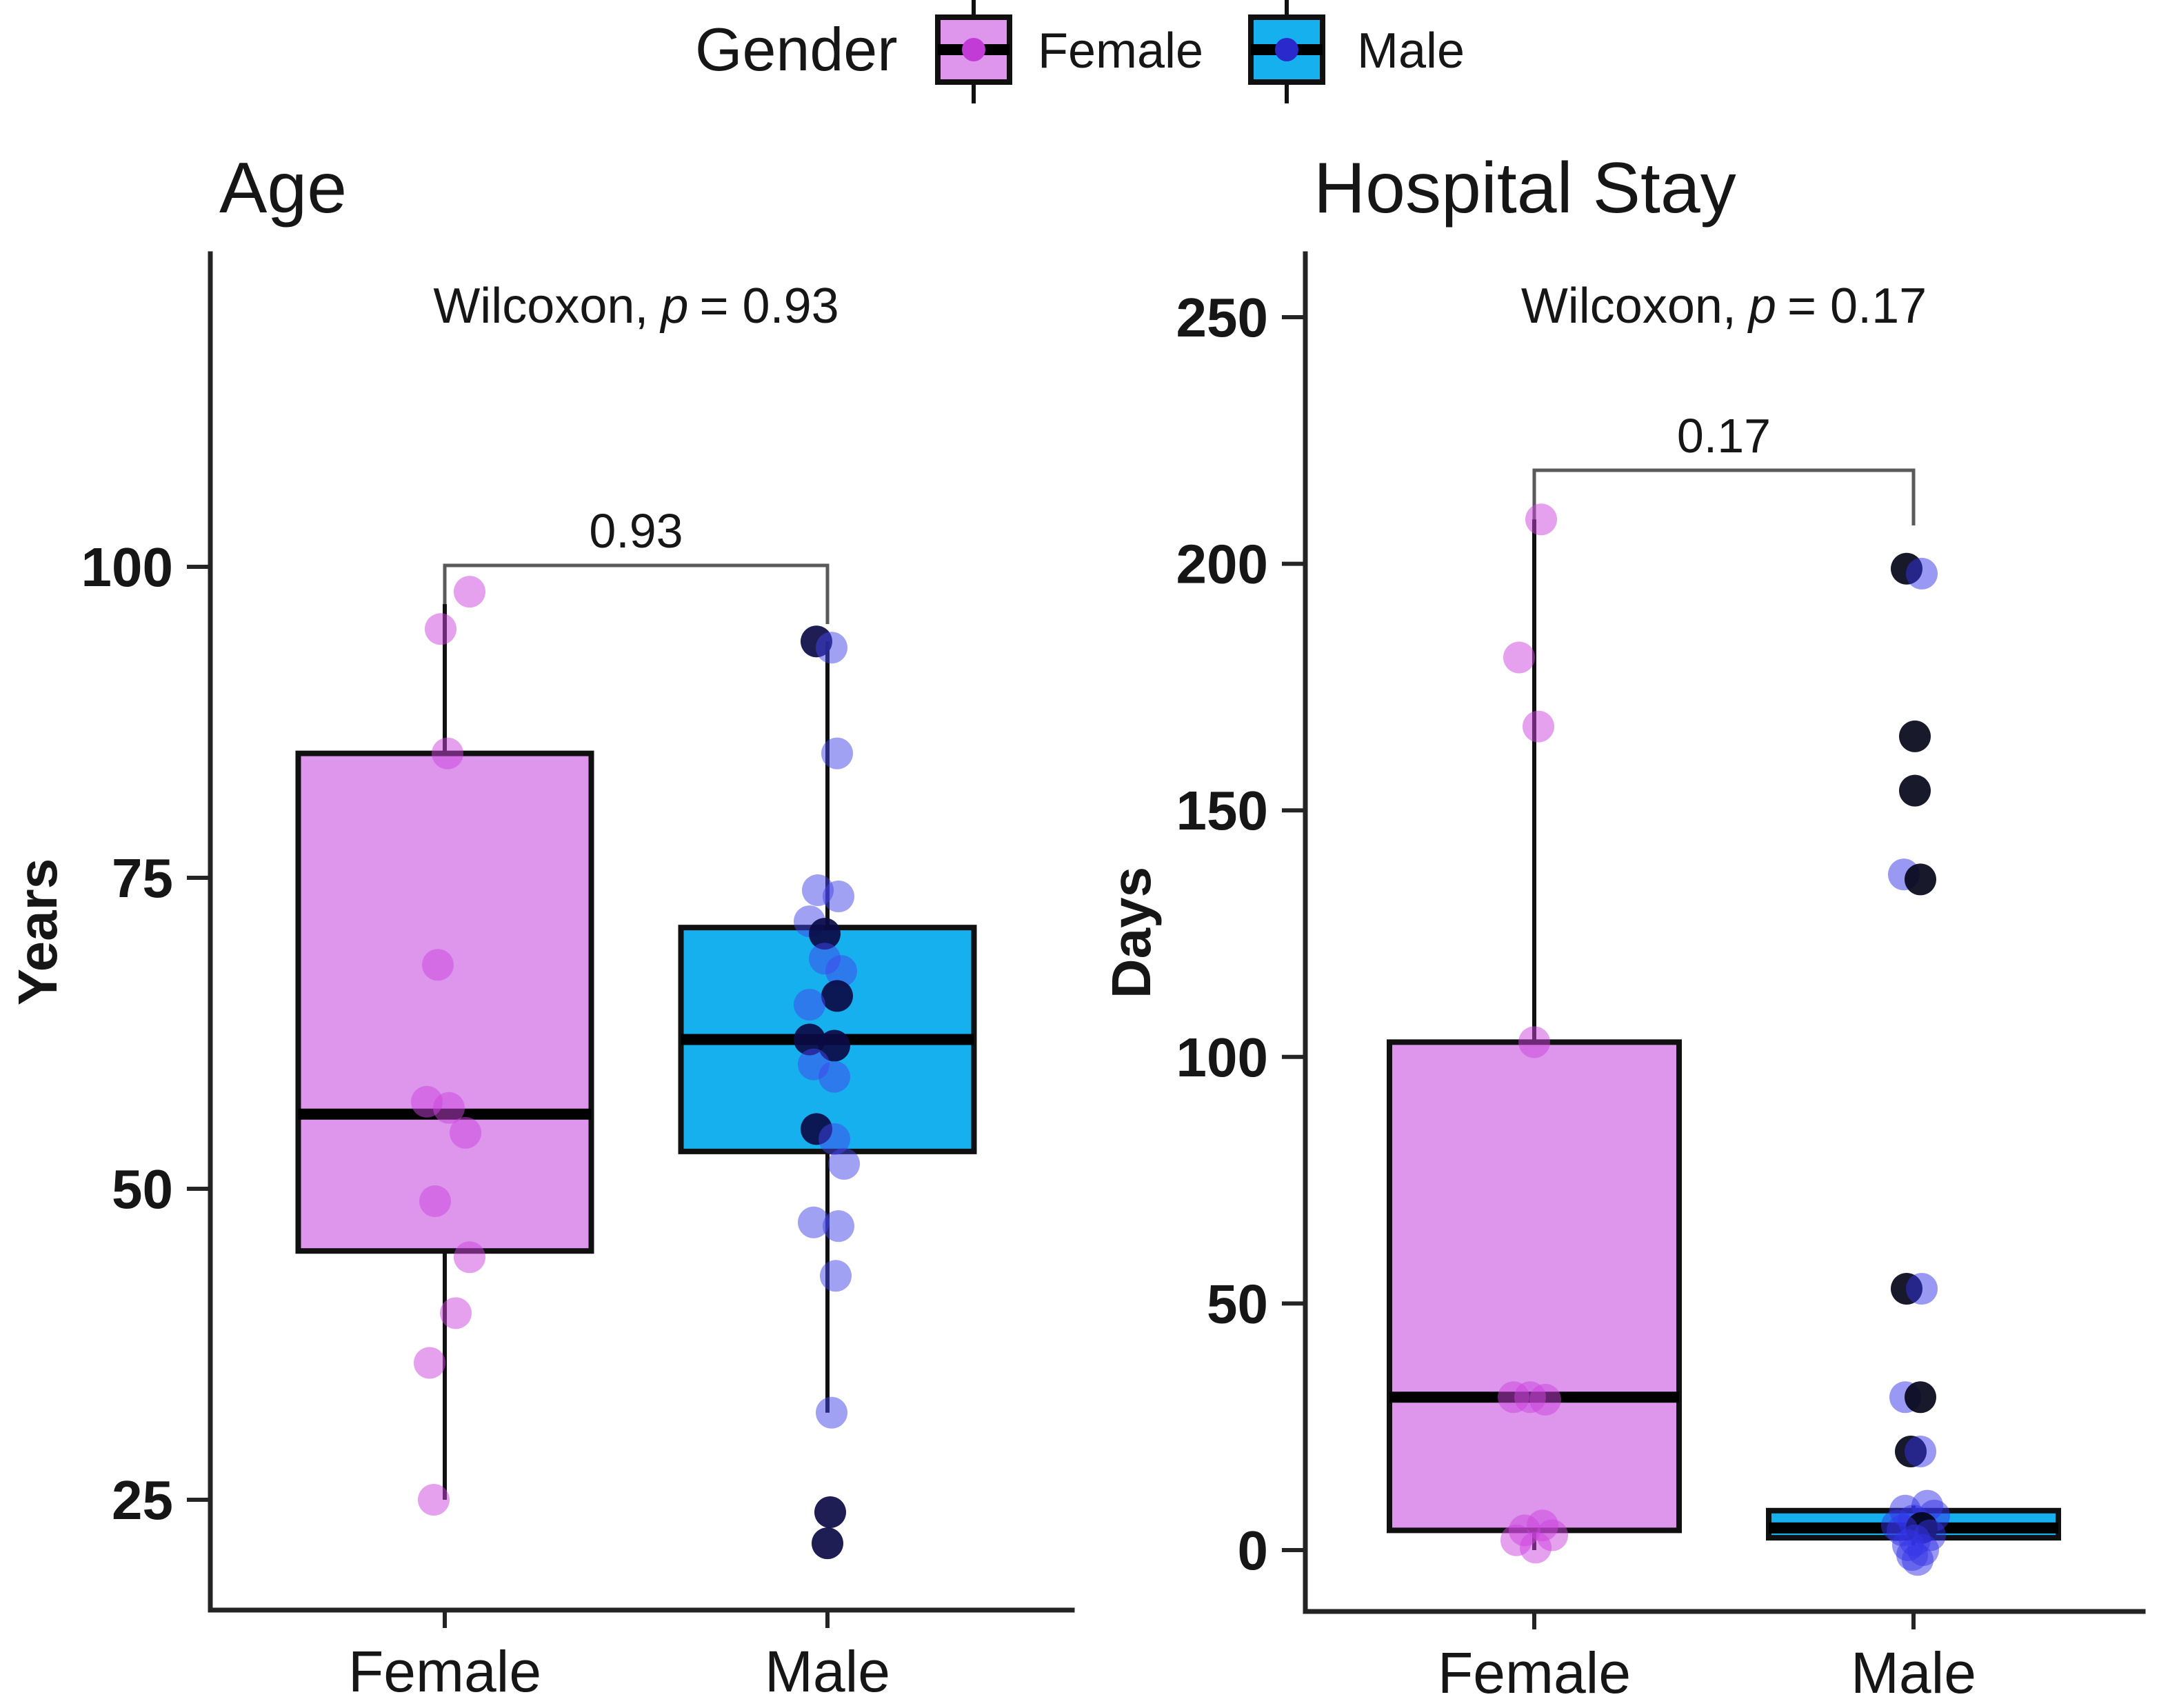  I want to click on y-axis-label: Days, so click(1132, 932).